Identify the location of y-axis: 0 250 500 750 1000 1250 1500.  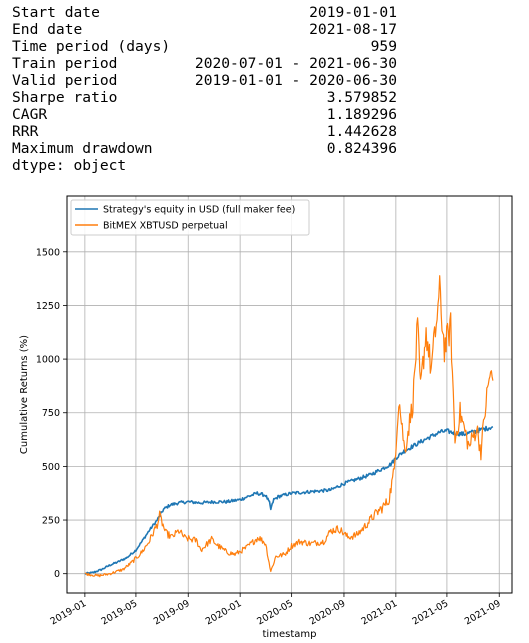
(51, 413).